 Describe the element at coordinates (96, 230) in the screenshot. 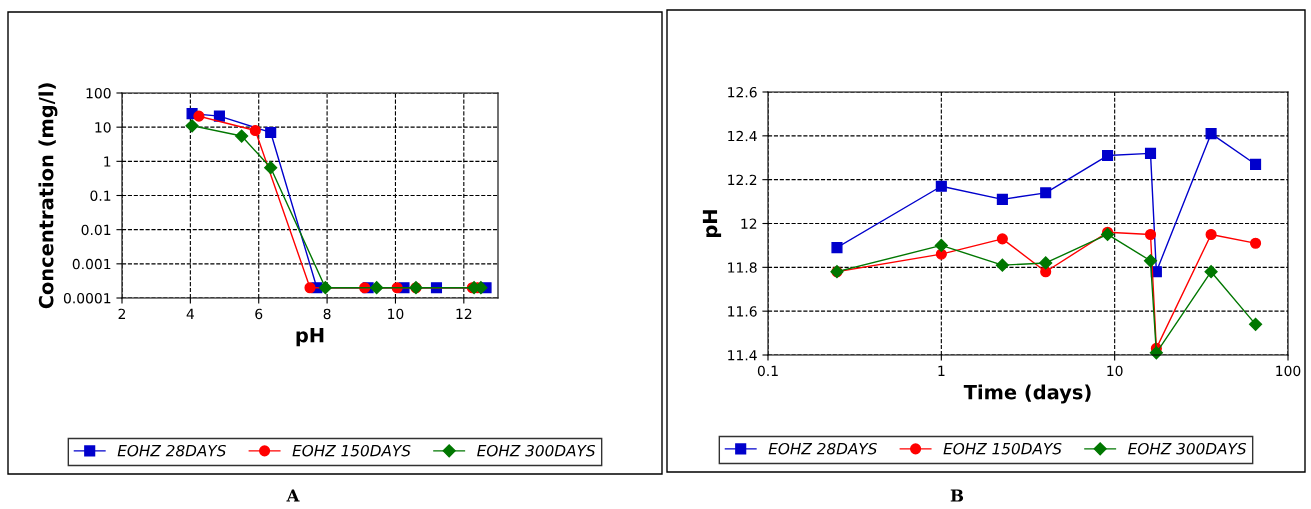

I see `y-tick-label: 0.01` at that location.